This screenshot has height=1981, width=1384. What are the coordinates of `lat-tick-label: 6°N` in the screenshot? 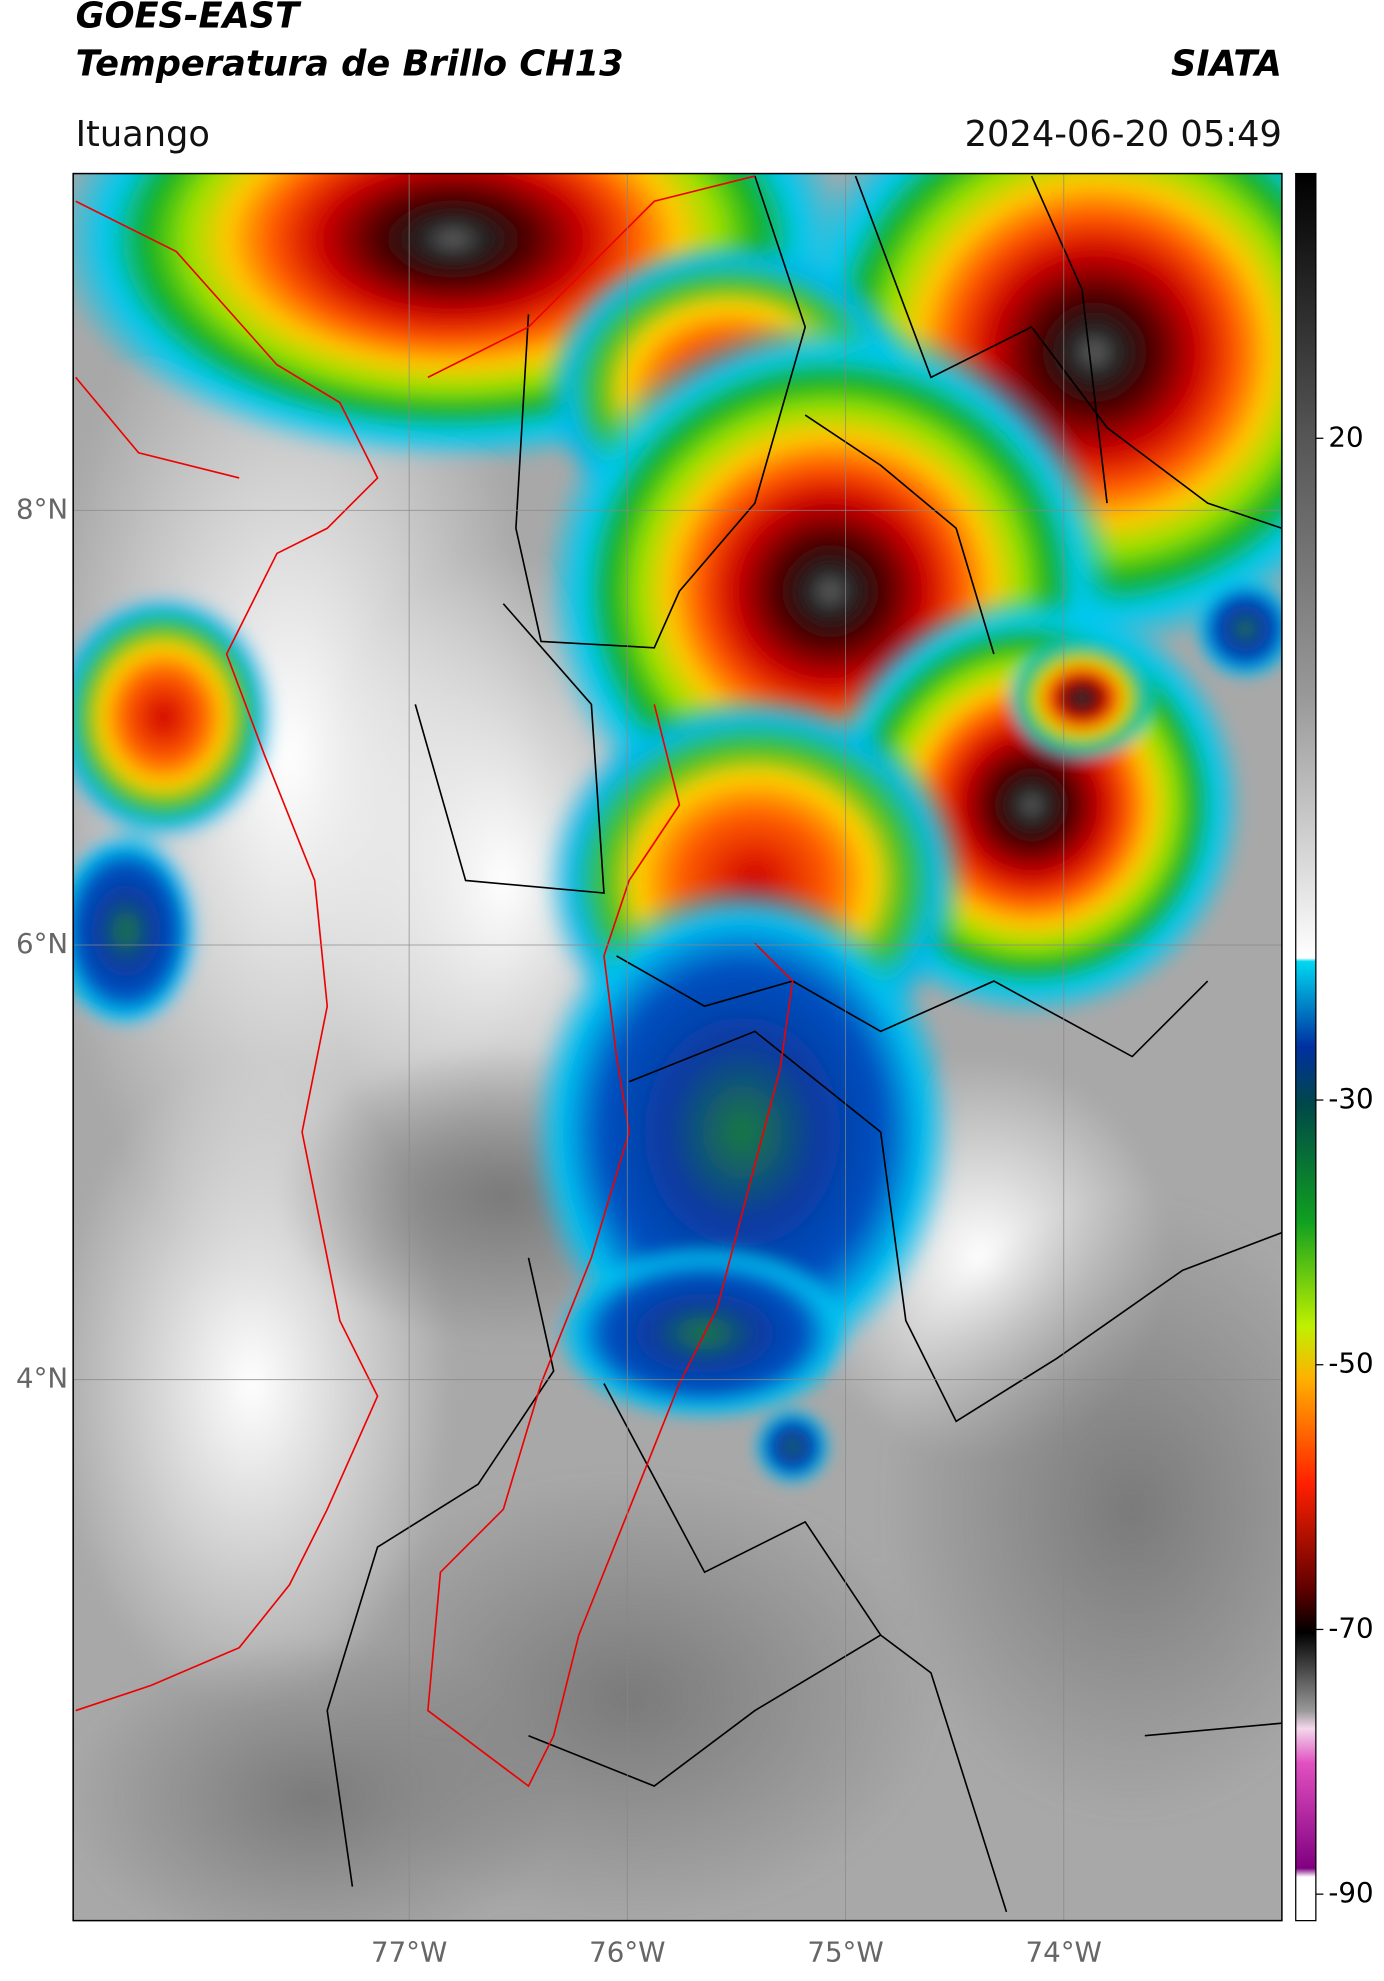 It's located at (42, 943).